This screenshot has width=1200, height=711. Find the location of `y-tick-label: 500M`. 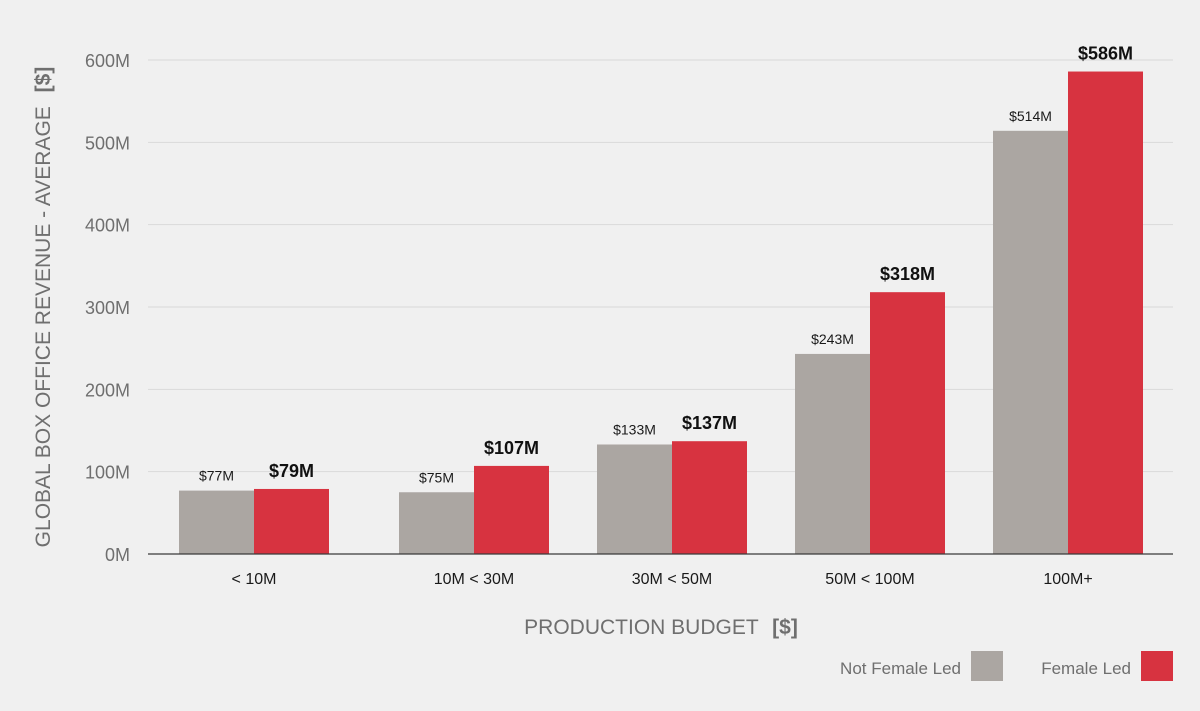

y-tick-label: 500M is located at coordinates (107, 143).